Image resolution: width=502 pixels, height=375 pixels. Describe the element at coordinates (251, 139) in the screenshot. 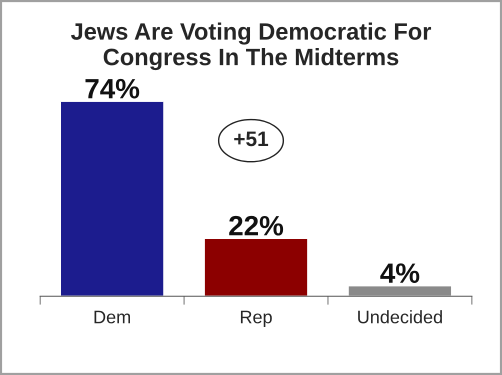

I see `annotation: +51` at that location.